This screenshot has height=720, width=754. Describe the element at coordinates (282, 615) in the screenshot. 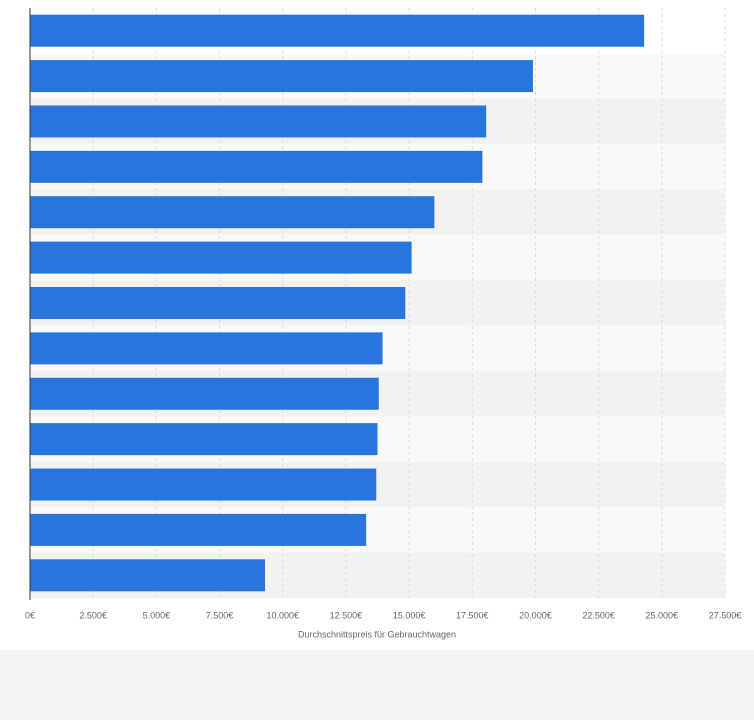

I see `x-tick-label: 10.000€` at that location.